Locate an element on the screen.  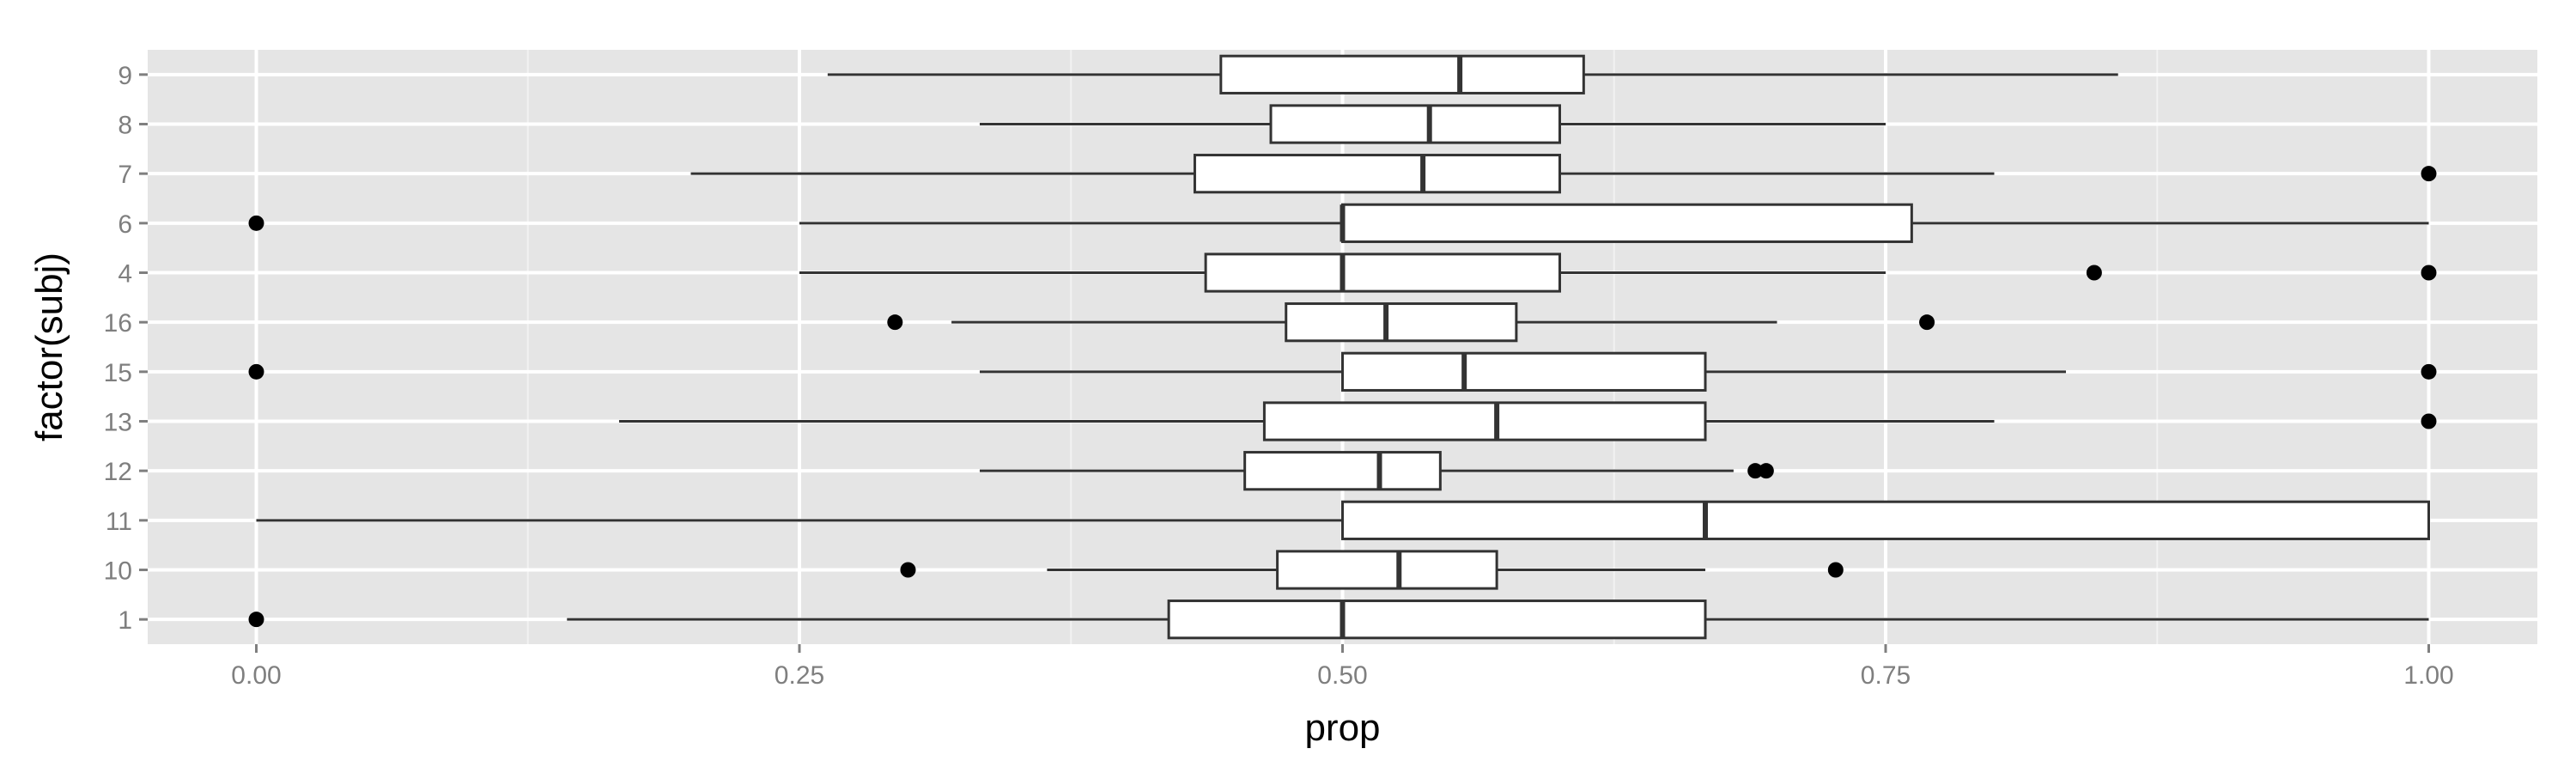
y-tick-label: 11 is located at coordinates (119, 522).